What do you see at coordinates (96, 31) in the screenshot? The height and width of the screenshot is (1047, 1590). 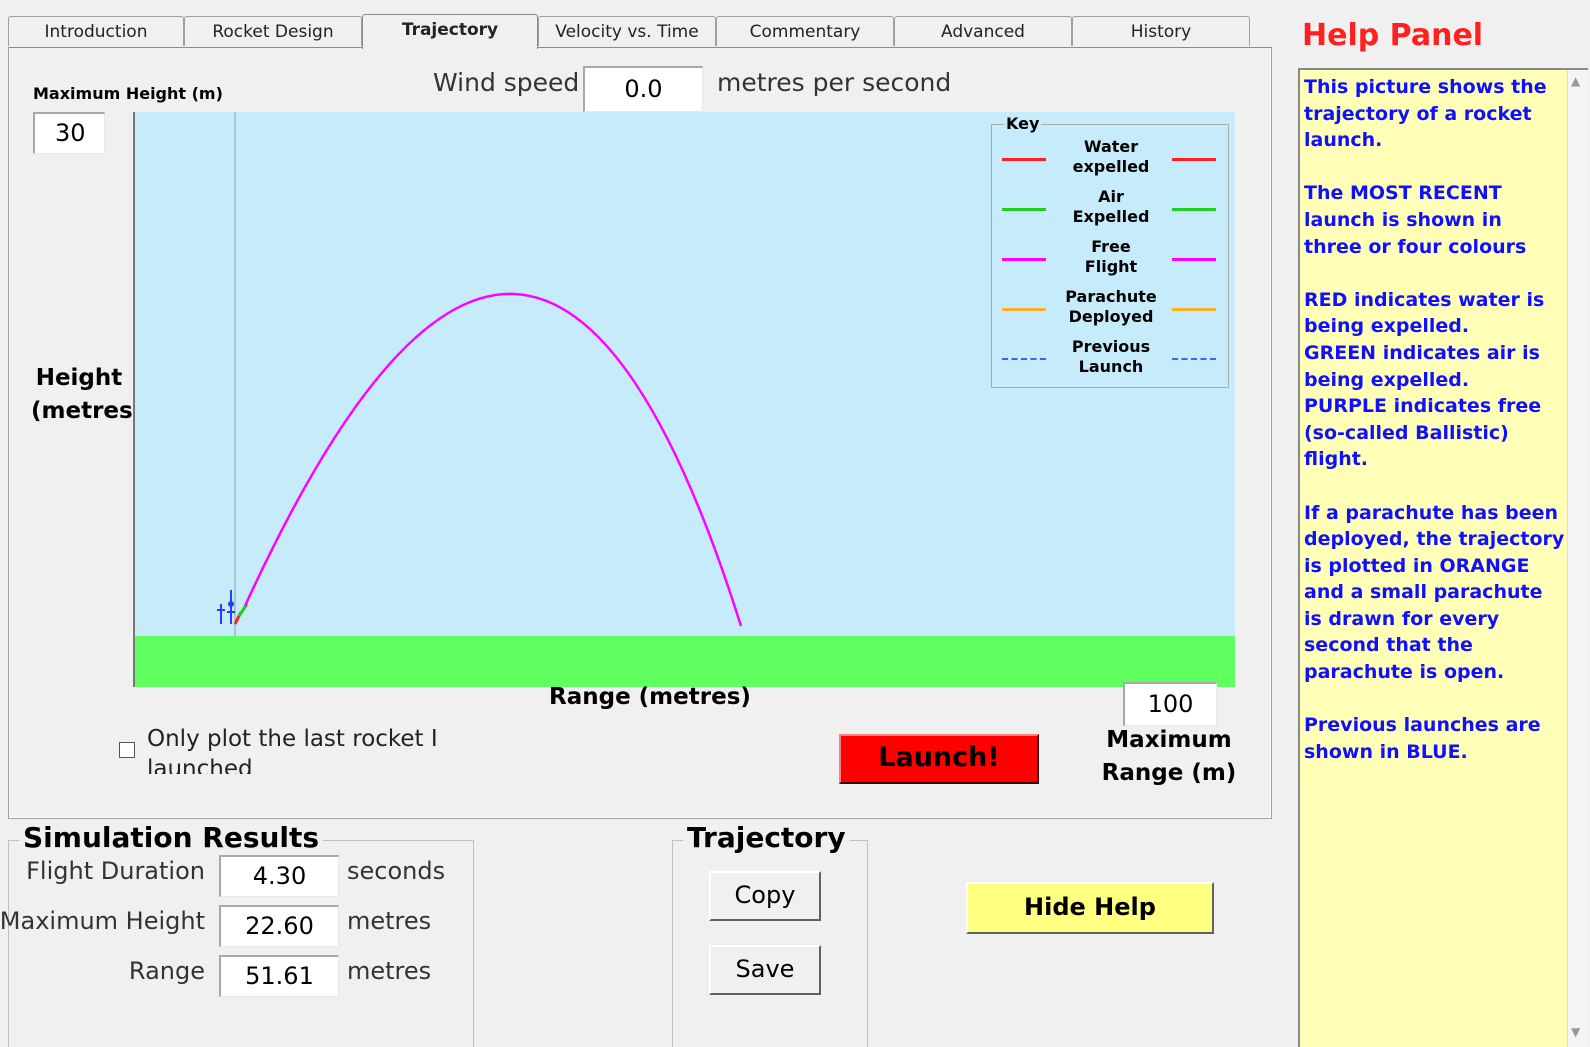 I see `tab-introduction: Introduction` at bounding box center [96, 31].